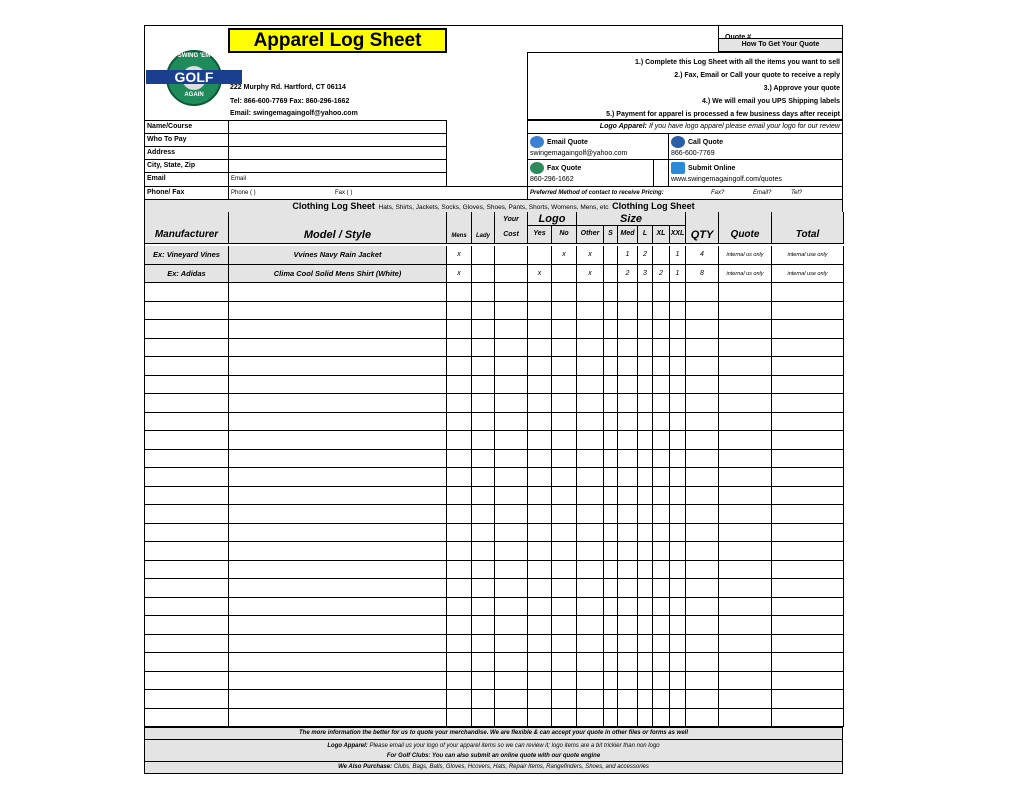 This screenshot has width=1024, height=791. What do you see at coordinates (678, 255) in the screenshot?
I see `table-cell: 1` at bounding box center [678, 255].